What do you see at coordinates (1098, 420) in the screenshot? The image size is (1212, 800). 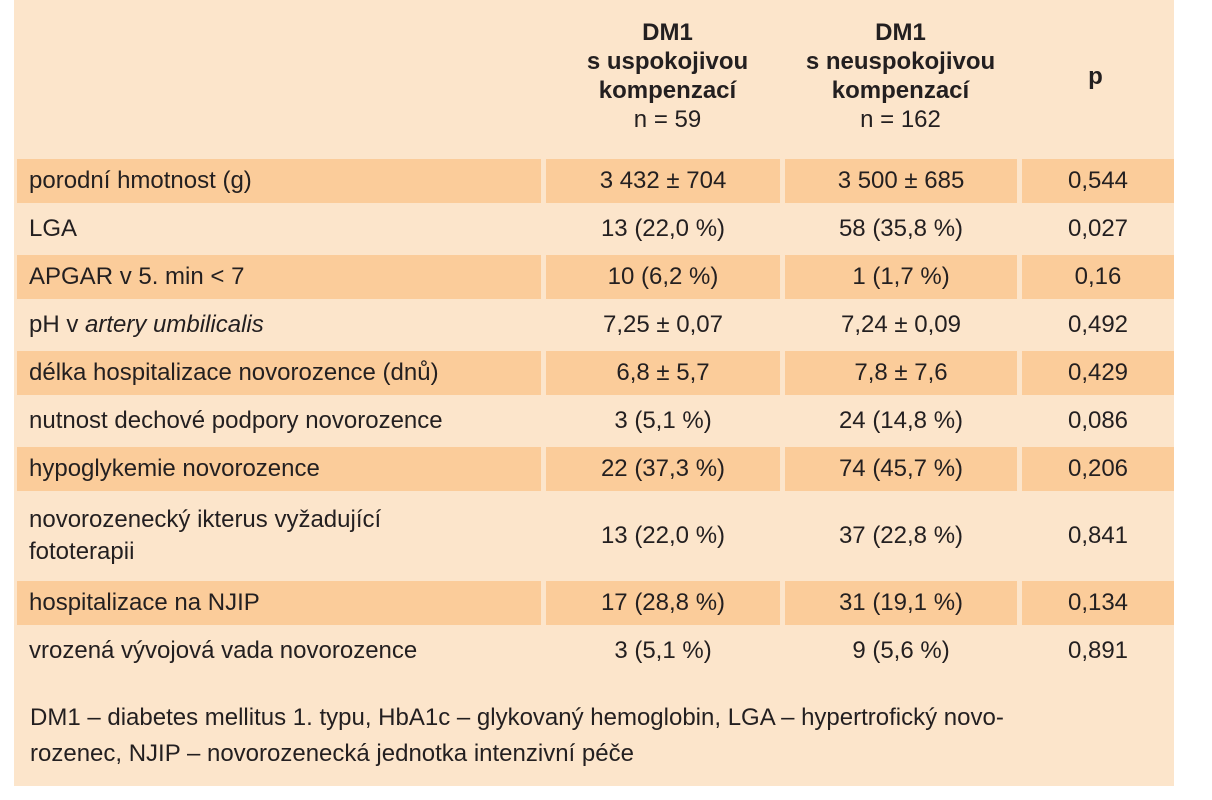 I see `row-p-value: 0,086` at bounding box center [1098, 420].